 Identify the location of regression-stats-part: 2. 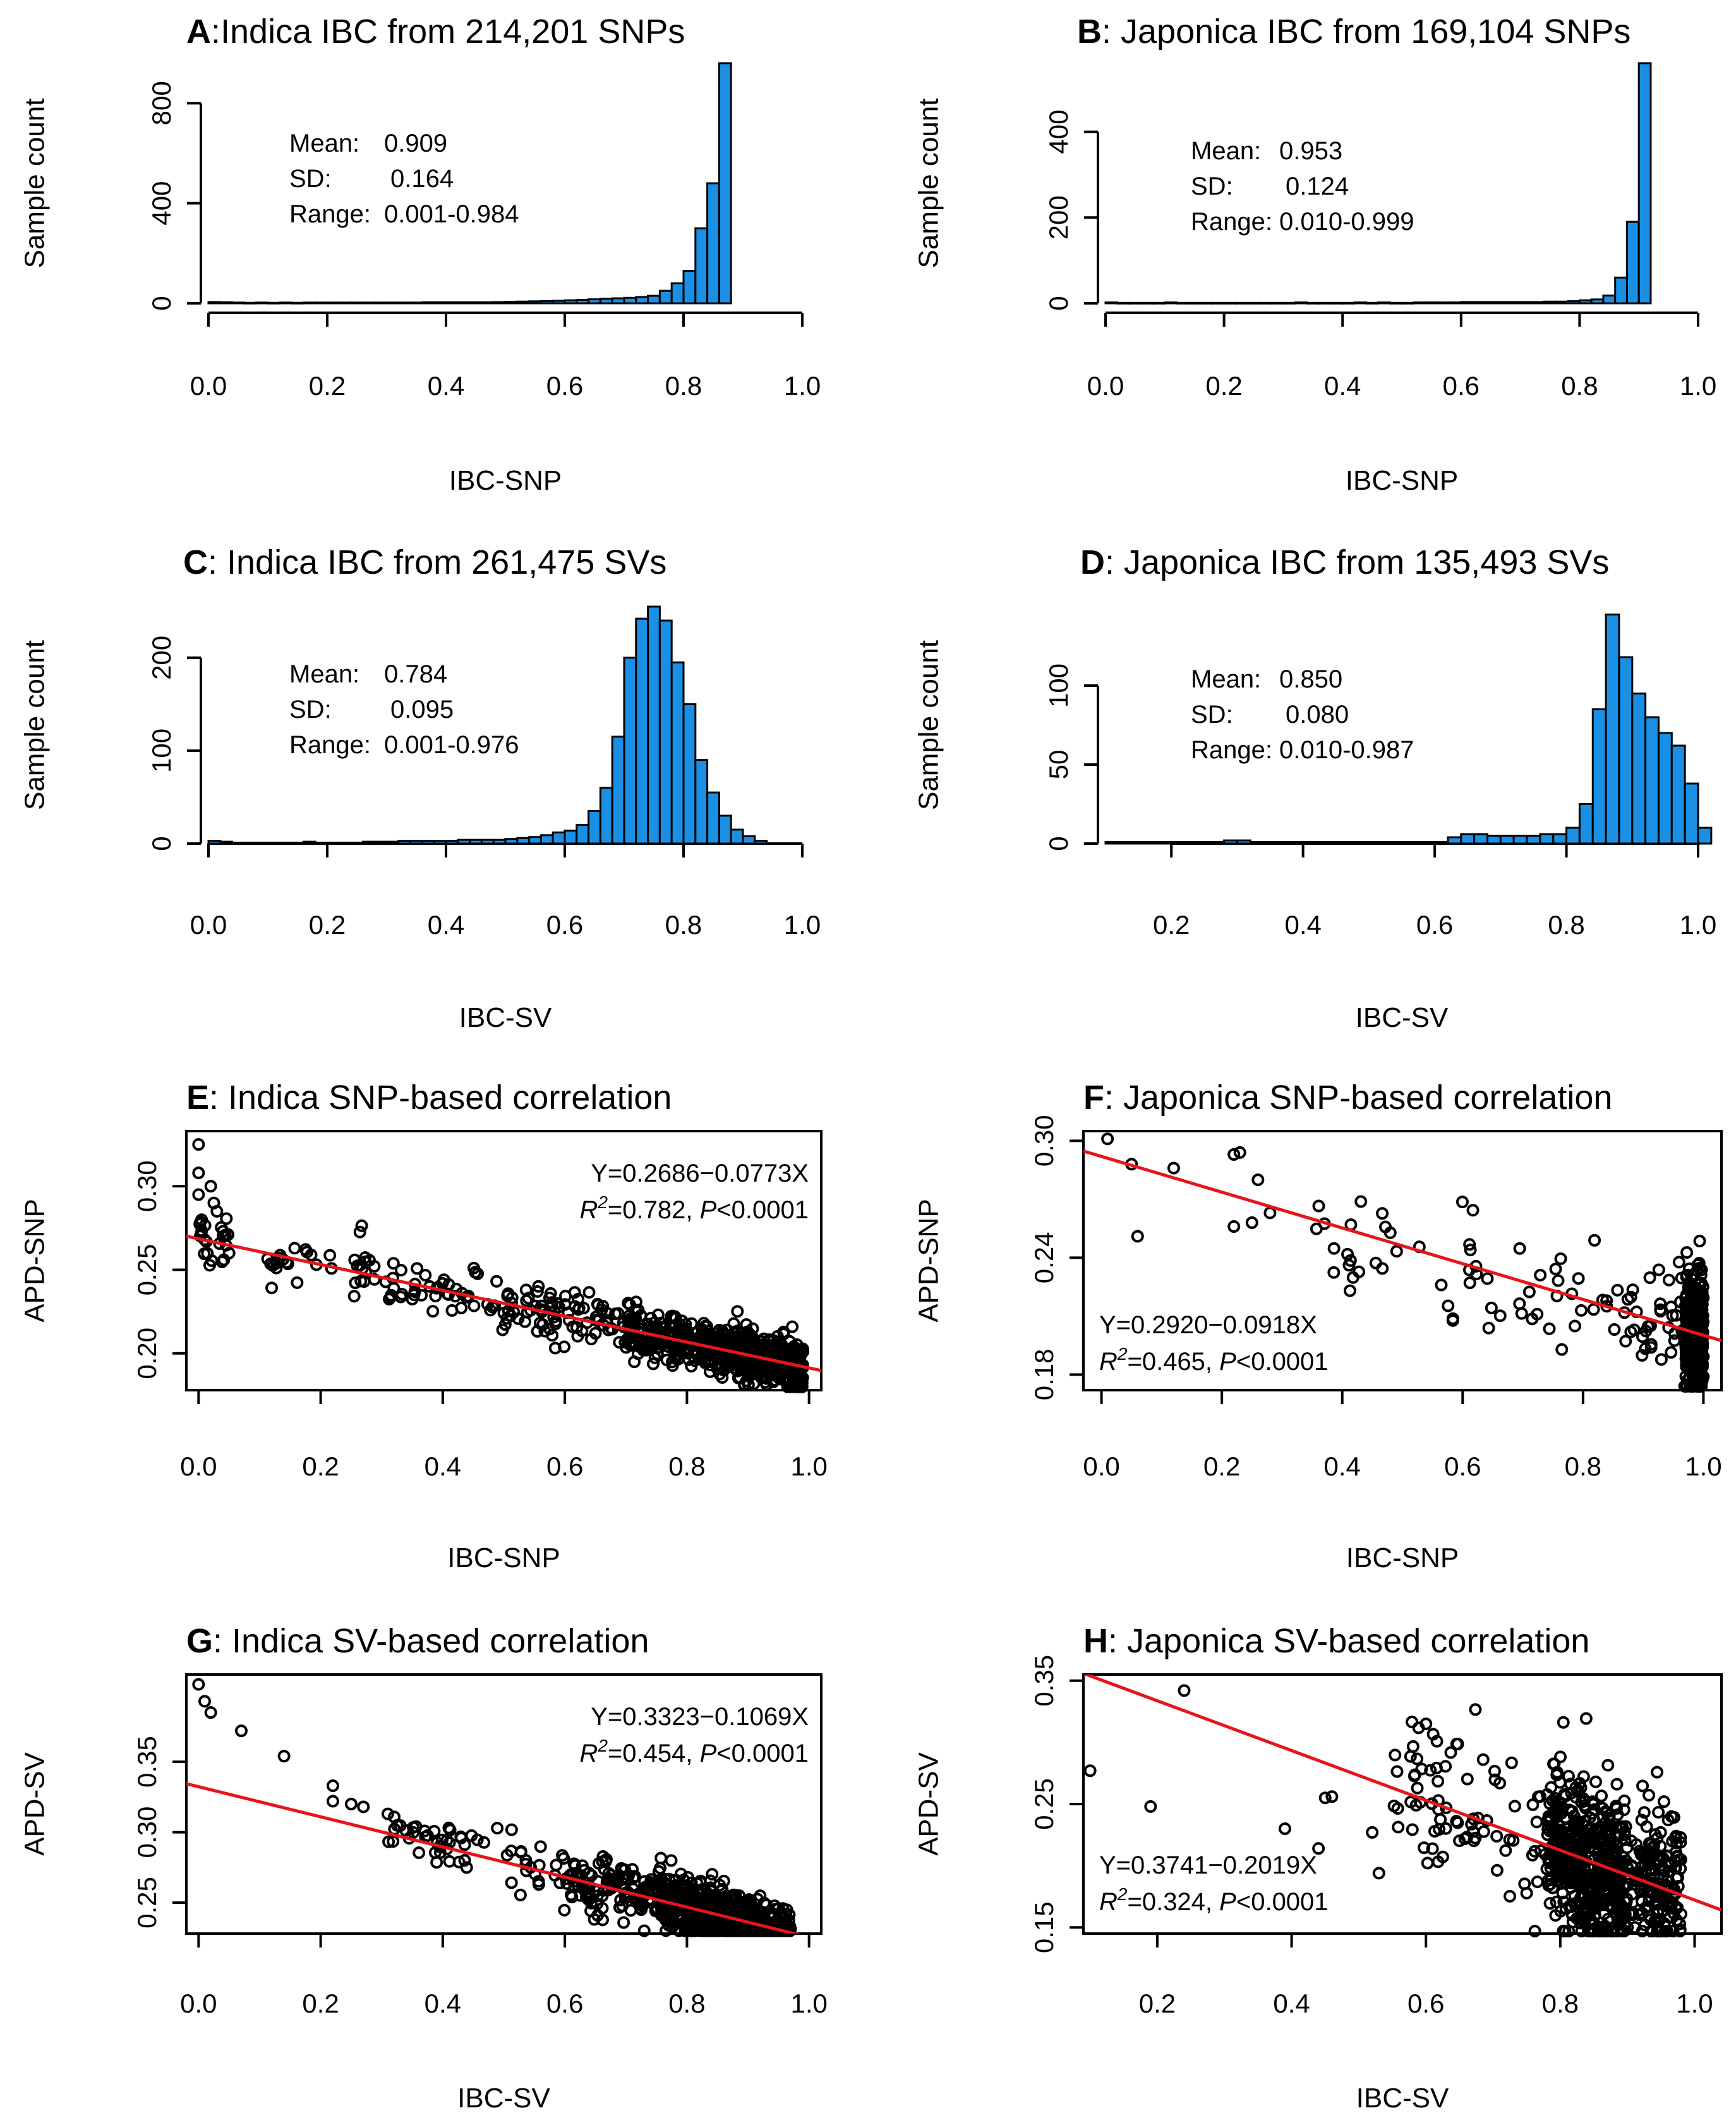
(1122, 1894).